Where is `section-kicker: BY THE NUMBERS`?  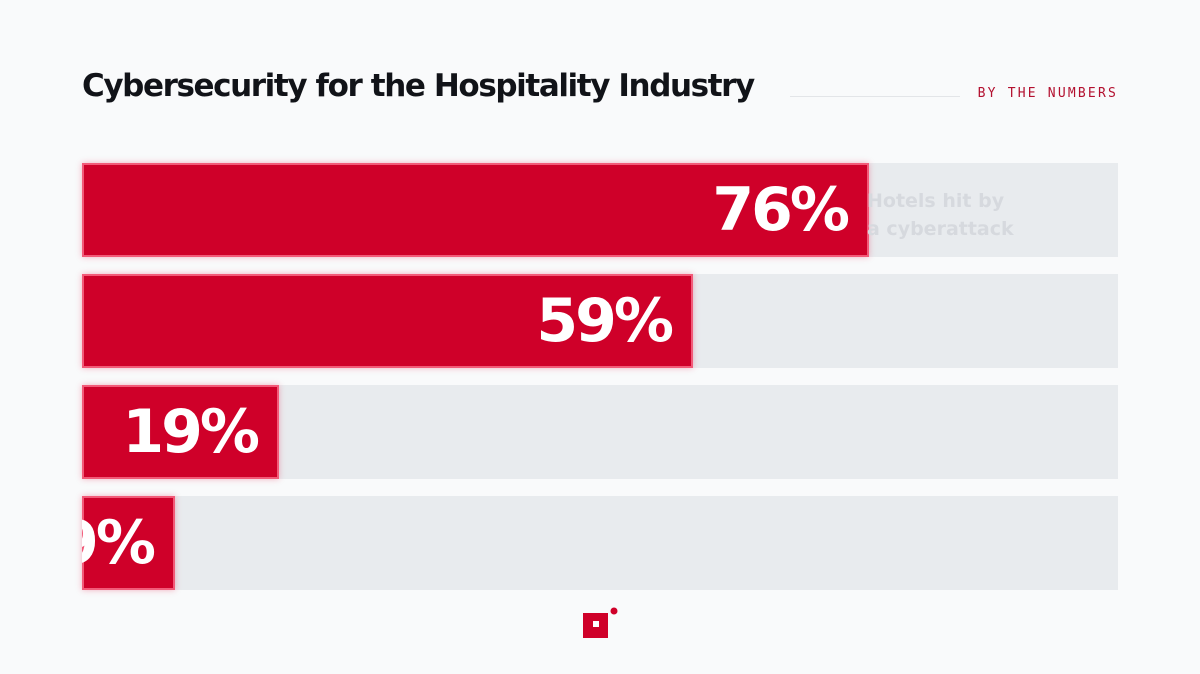
section-kicker: BY THE NUMBERS is located at coordinates (1047, 93).